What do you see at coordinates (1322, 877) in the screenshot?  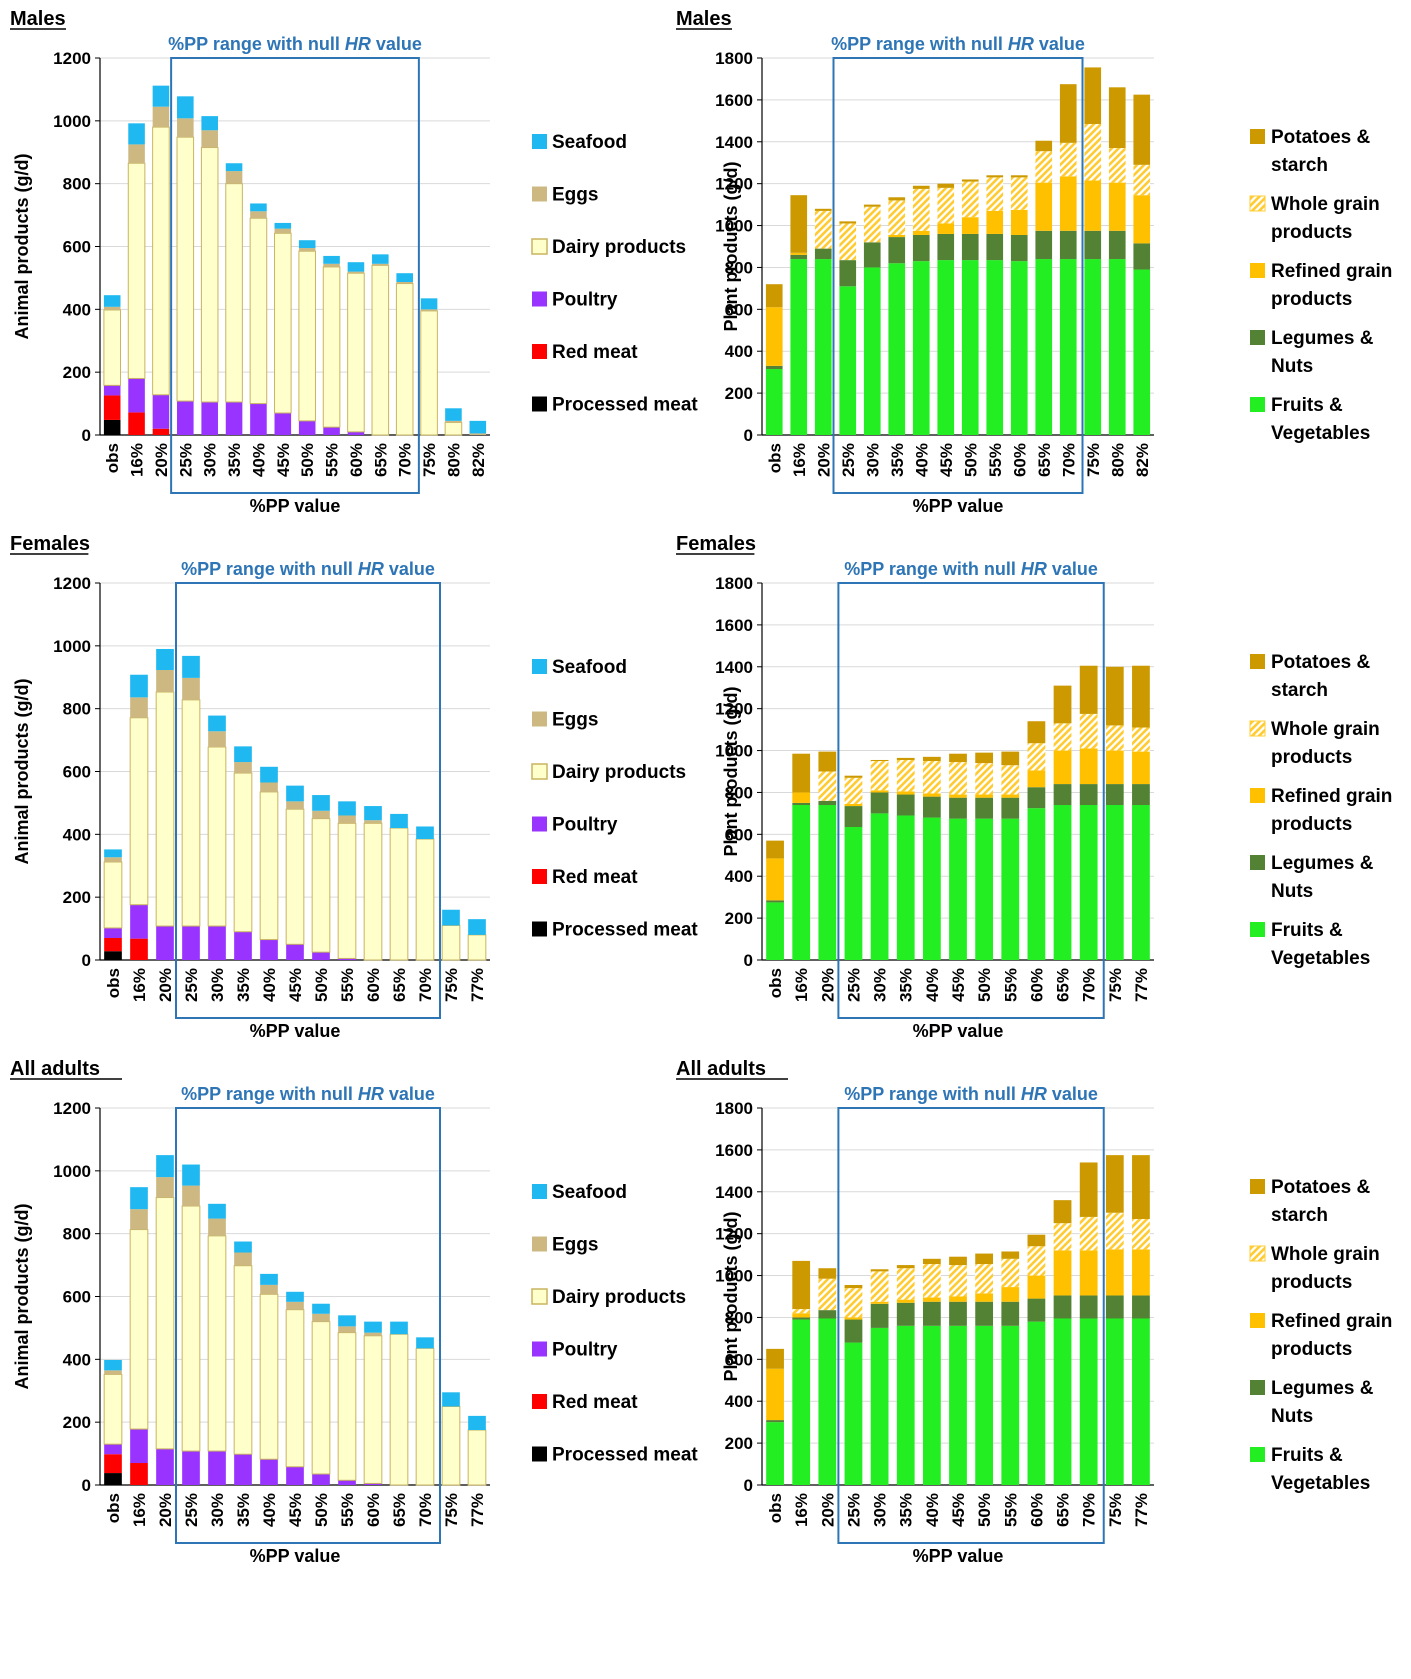 I see `legend-label: Legumes & Nuts` at bounding box center [1322, 877].